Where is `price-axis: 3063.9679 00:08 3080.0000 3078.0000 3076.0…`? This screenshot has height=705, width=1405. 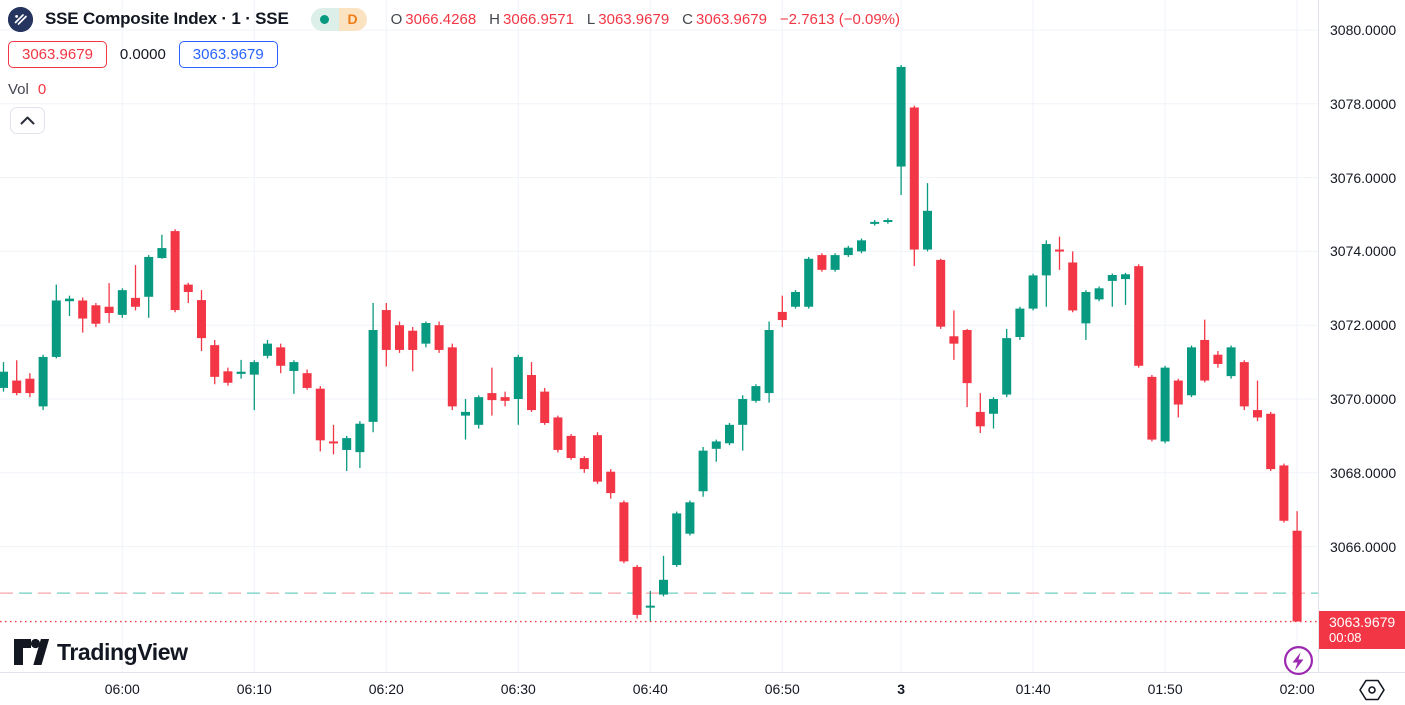 price-axis: 3063.9679 00:08 3080.0000 3078.0000 3076.0… is located at coordinates (1361, 336).